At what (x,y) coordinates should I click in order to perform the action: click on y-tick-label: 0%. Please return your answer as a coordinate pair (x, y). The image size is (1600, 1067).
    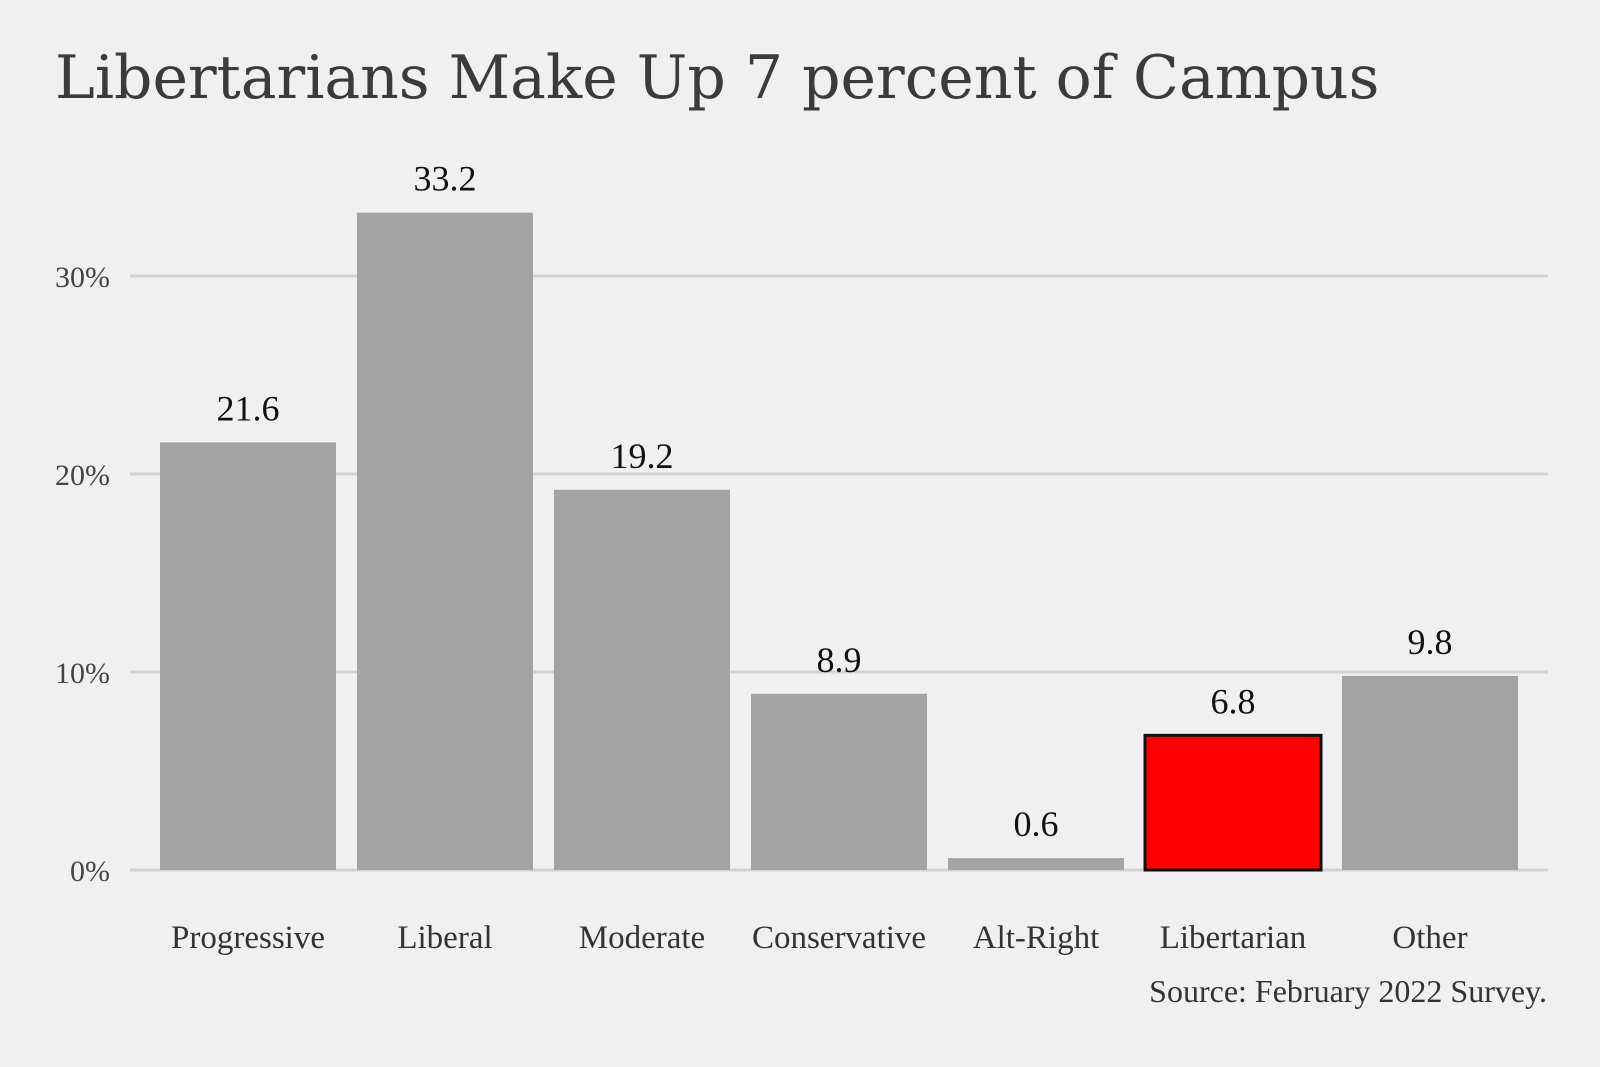
    Looking at the image, I should click on (90, 871).